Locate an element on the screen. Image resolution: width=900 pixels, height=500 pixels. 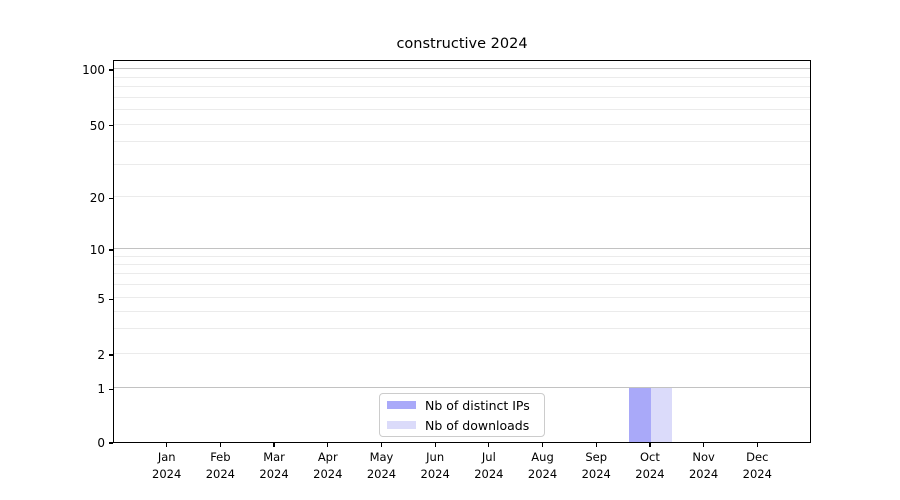
x-tick-label-line: Sep is located at coordinates (596, 457).